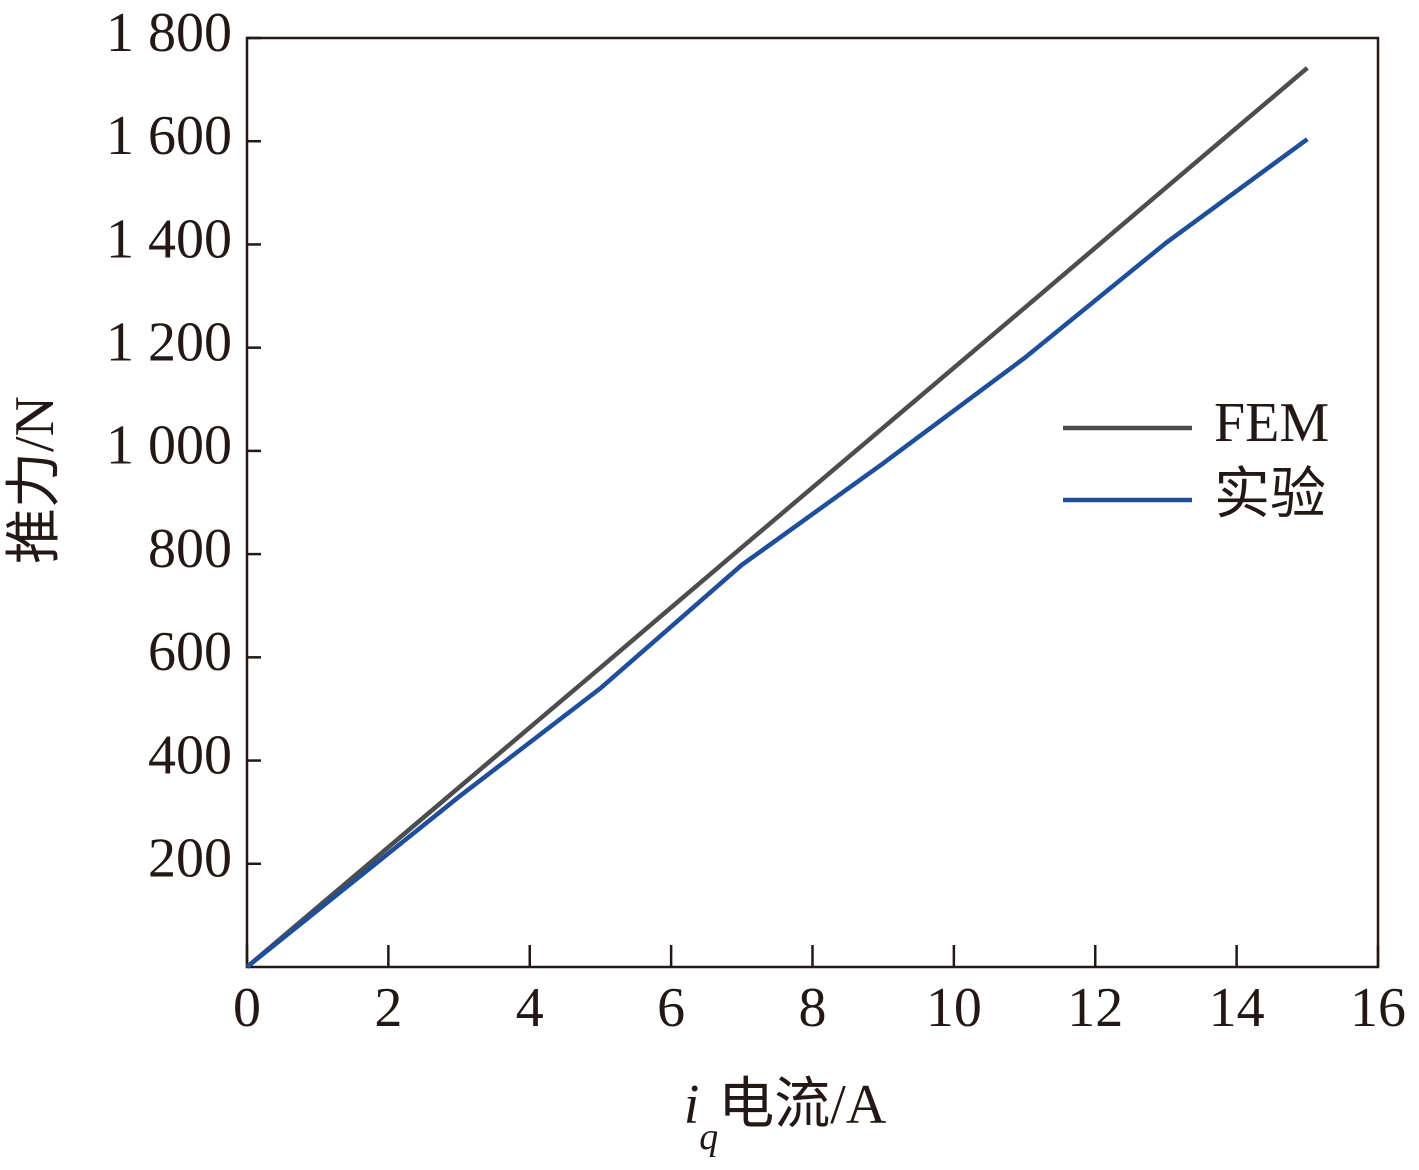 The image size is (1419, 1170). Describe the element at coordinates (190, 755) in the screenshot. I see `y-tick-label: 400` at that location.